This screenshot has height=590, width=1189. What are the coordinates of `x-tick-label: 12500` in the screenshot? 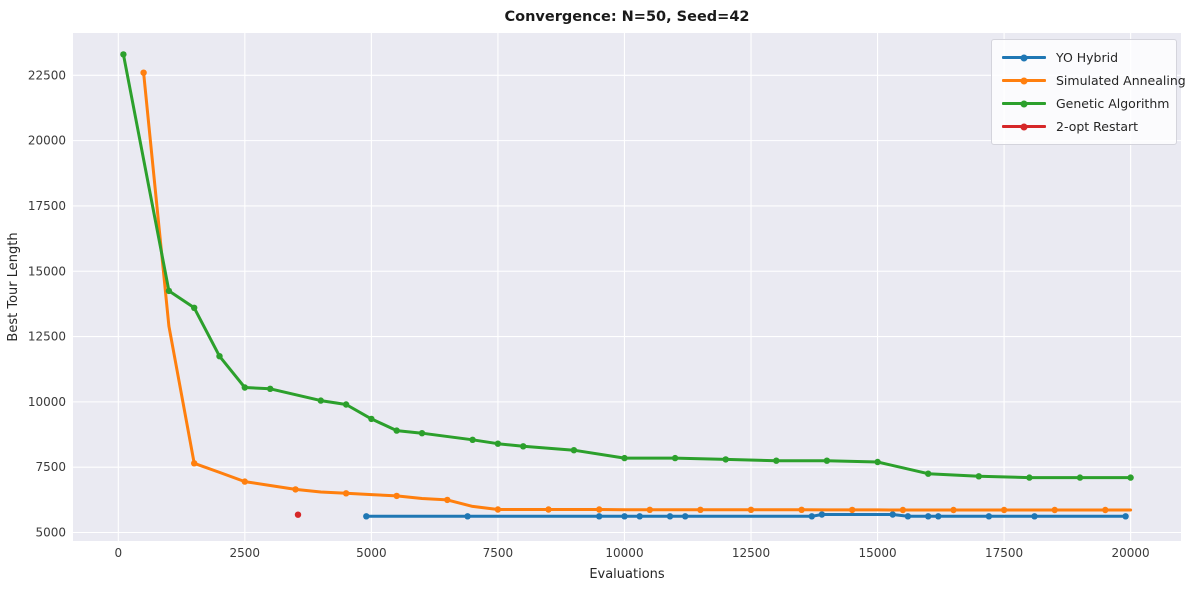 It's located at (751, 553).